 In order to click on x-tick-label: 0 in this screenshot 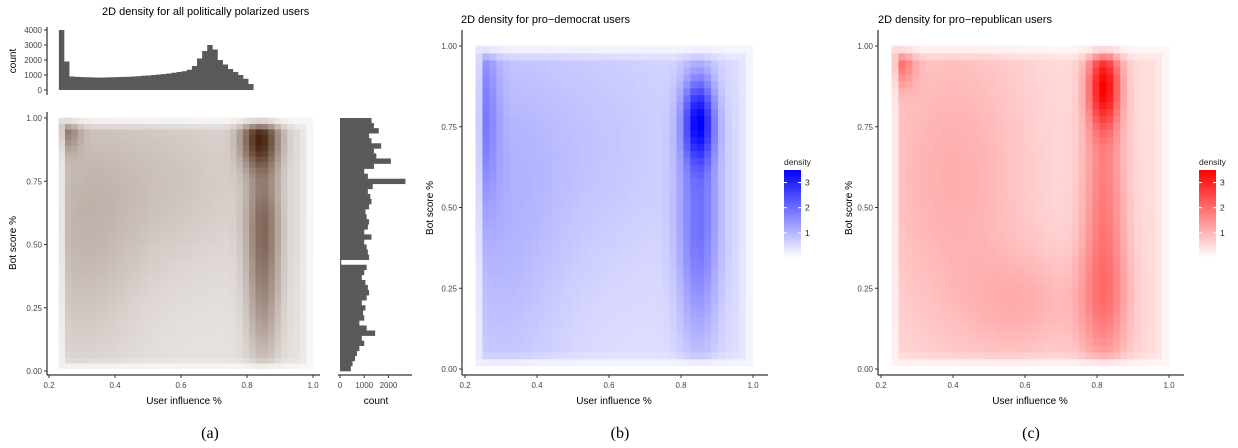, I will do `click(340, 385)`.